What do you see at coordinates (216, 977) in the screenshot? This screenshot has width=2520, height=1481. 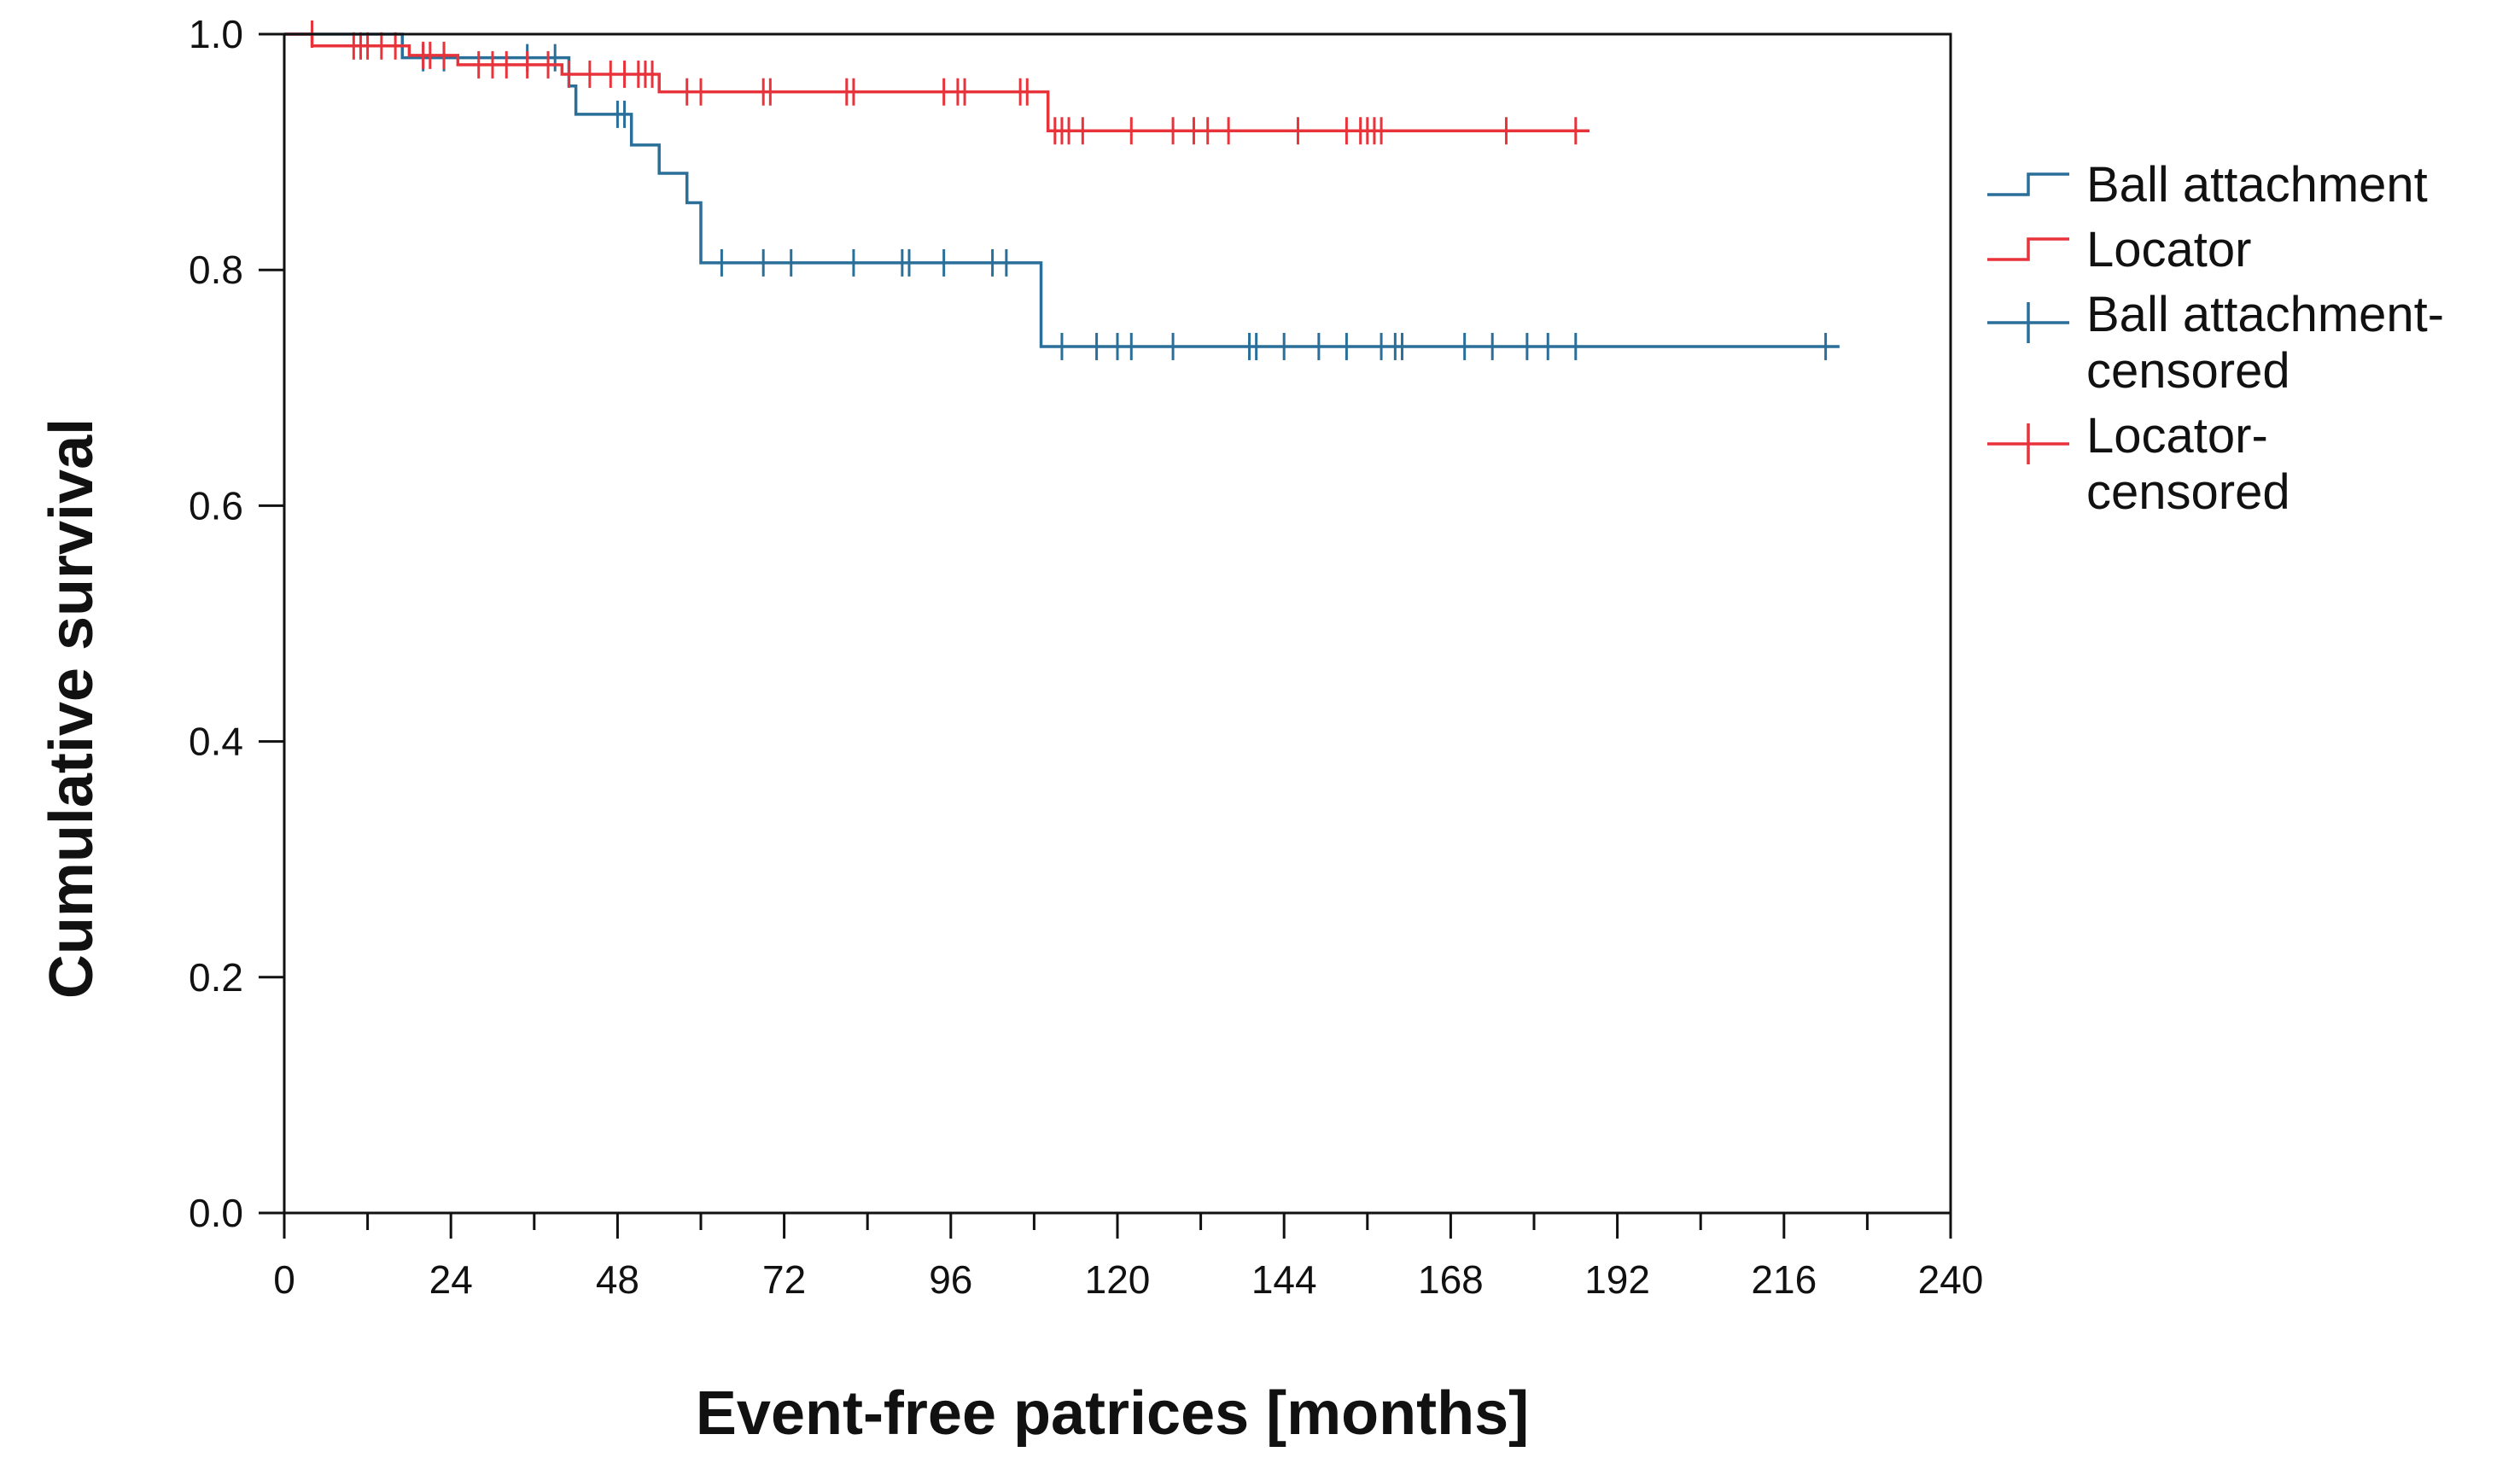 I see `y-tick-label: 0.2` at bounding box center [216, 977].